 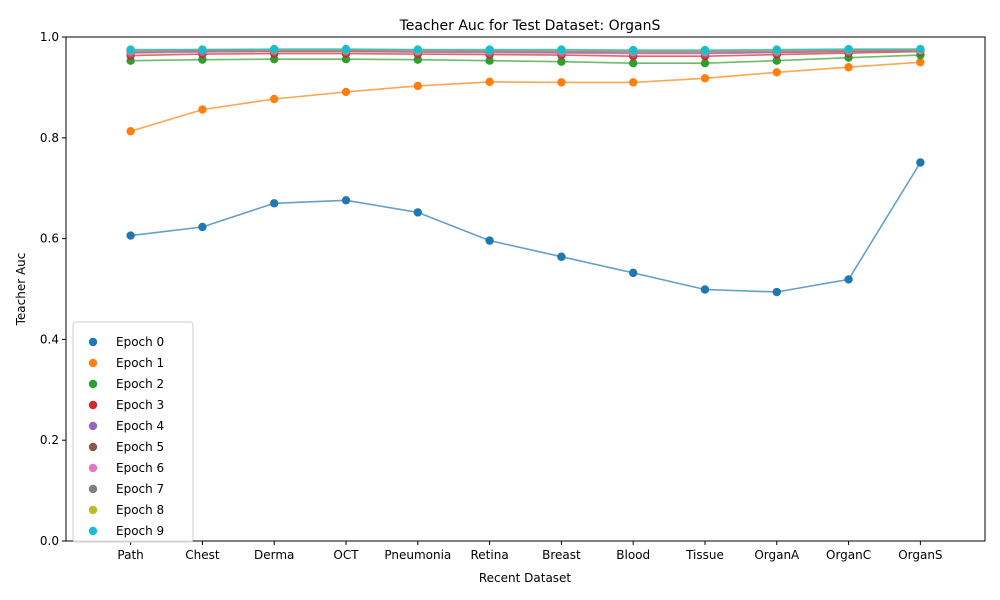 What do you see at coordinates (633, 555) in the screenshot?
I see `x-tick-label: Blood` at bounding box center [633, 555].